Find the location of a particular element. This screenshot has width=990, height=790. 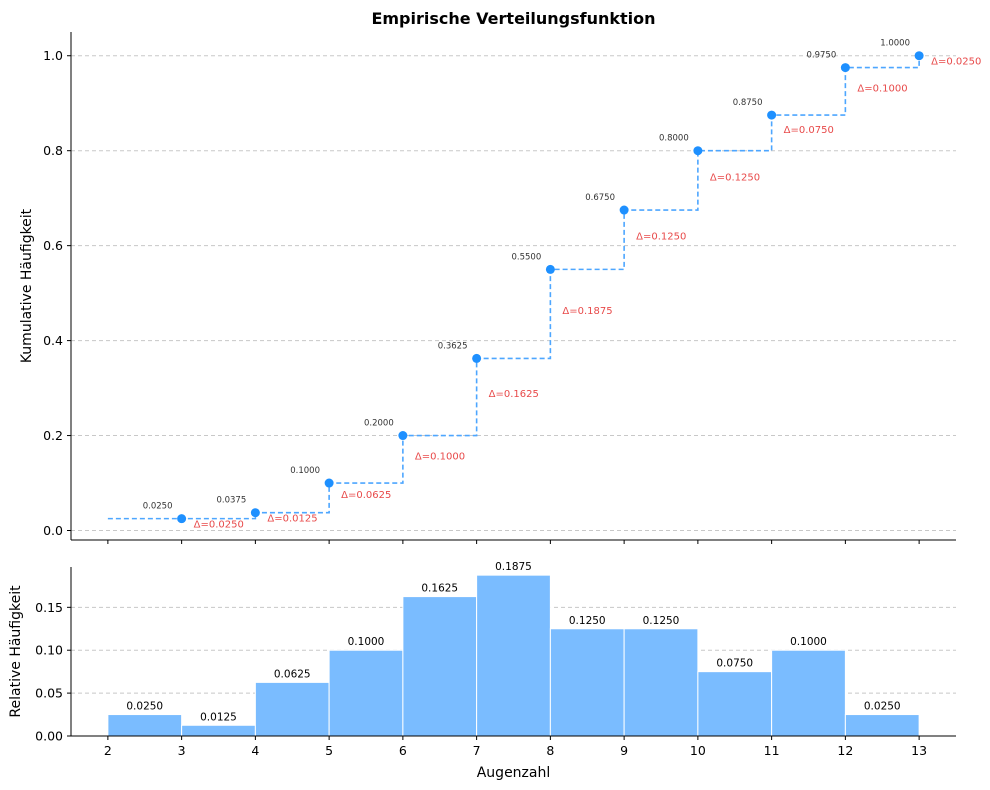

hist-y-tick-label: 0.15 is located at coordinates (49, 607).